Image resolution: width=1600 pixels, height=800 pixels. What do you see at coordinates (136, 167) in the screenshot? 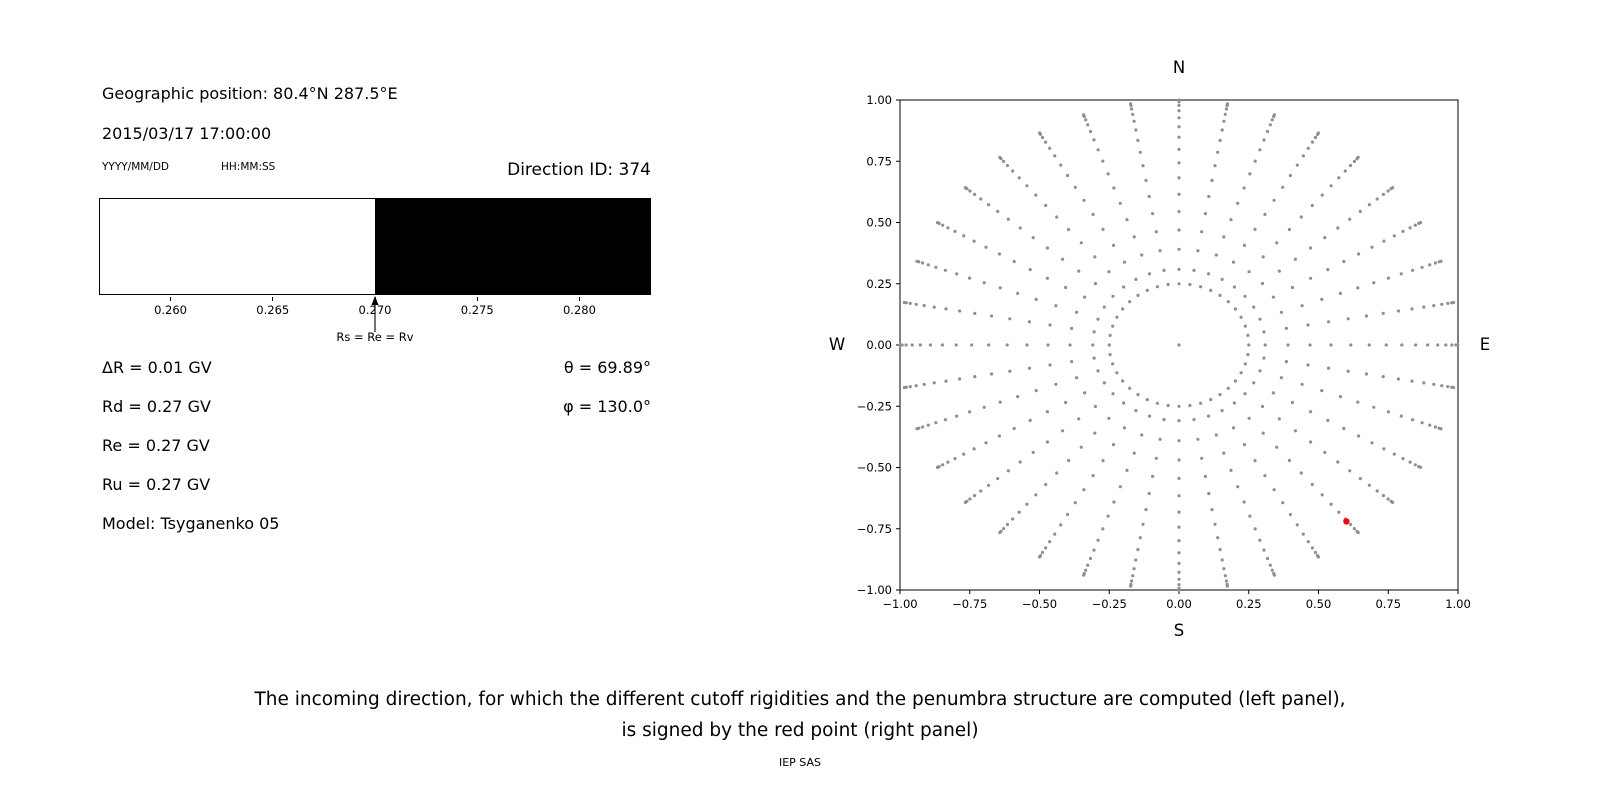
I see `date-format-label: YYYY/MM/DD` at bounding box center [136, 167].